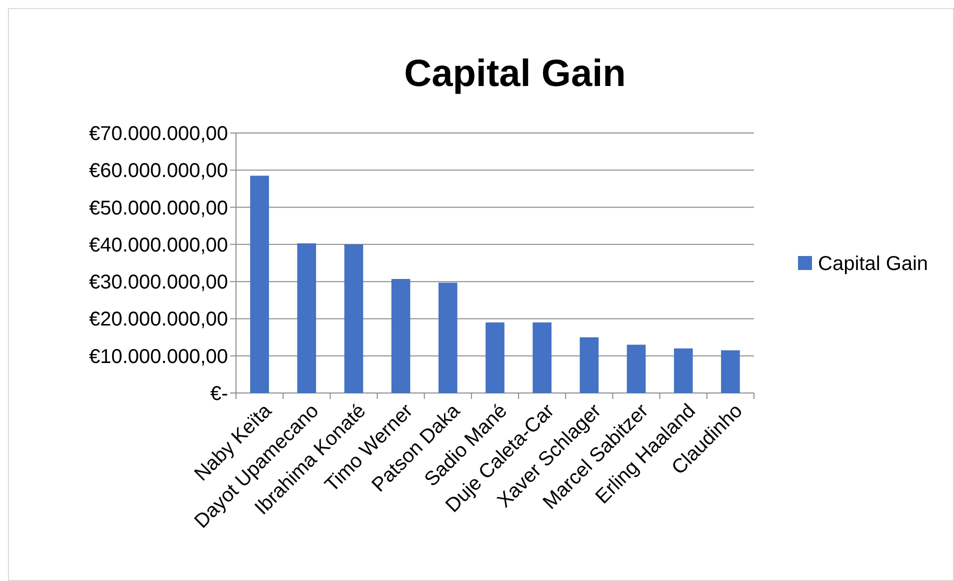 This screenshot has height=581, width=954. Describe the element at coordinates (873, 264) in the screenshot. I see `legend-label: Capital Gain` at that location.